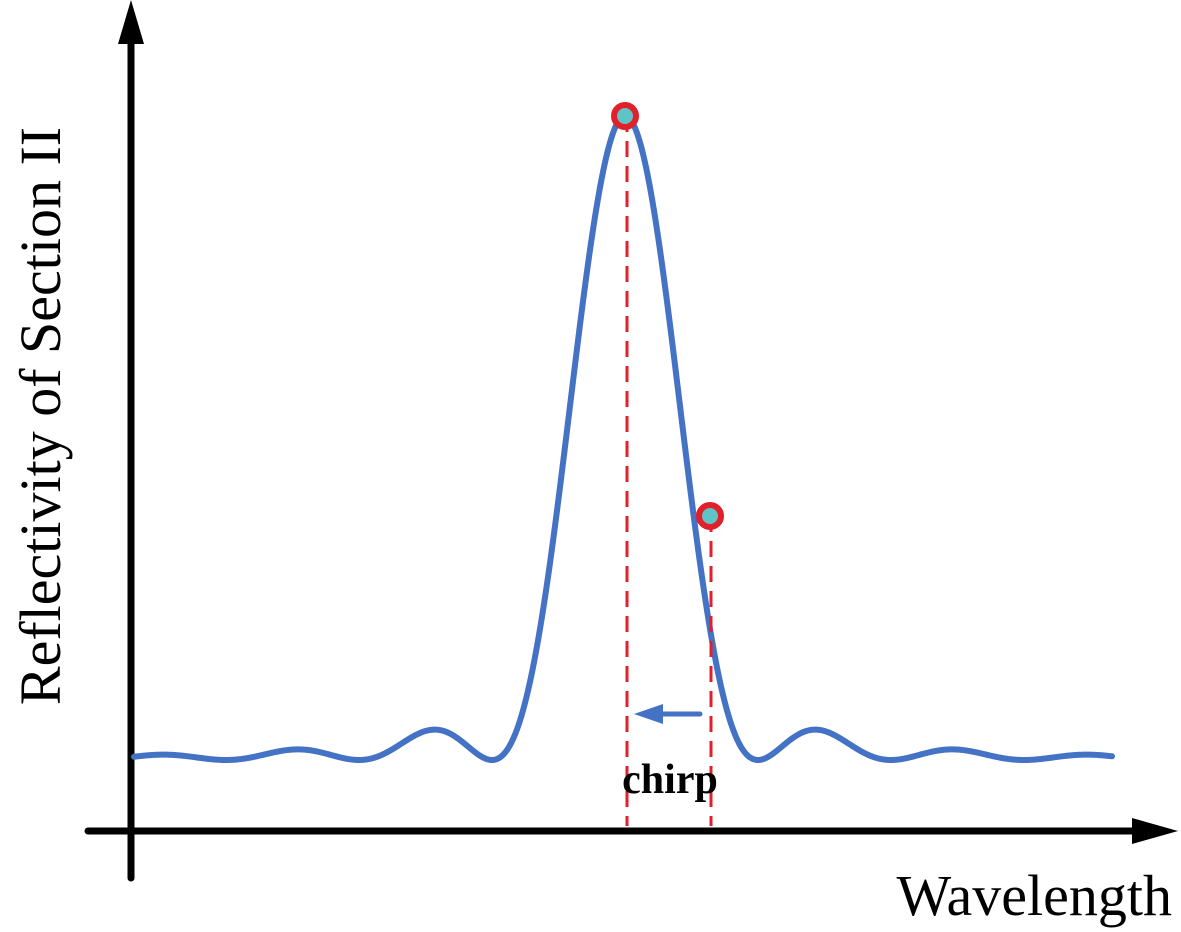 The image size is (1181, 932). What do you see at coordinates (1034, 895) in the screenshot?
I see `x-axis-title: Wavelength` at bounding box center [1034, 895].